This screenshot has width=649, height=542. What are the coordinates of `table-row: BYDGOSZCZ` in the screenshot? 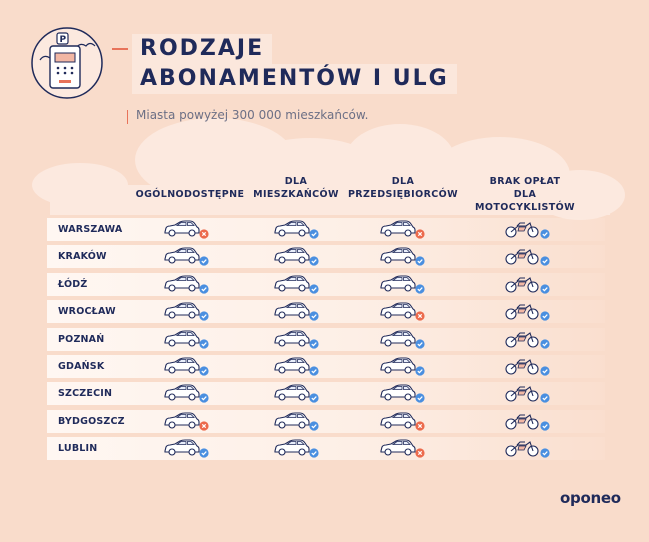 It's located at (326, 421).